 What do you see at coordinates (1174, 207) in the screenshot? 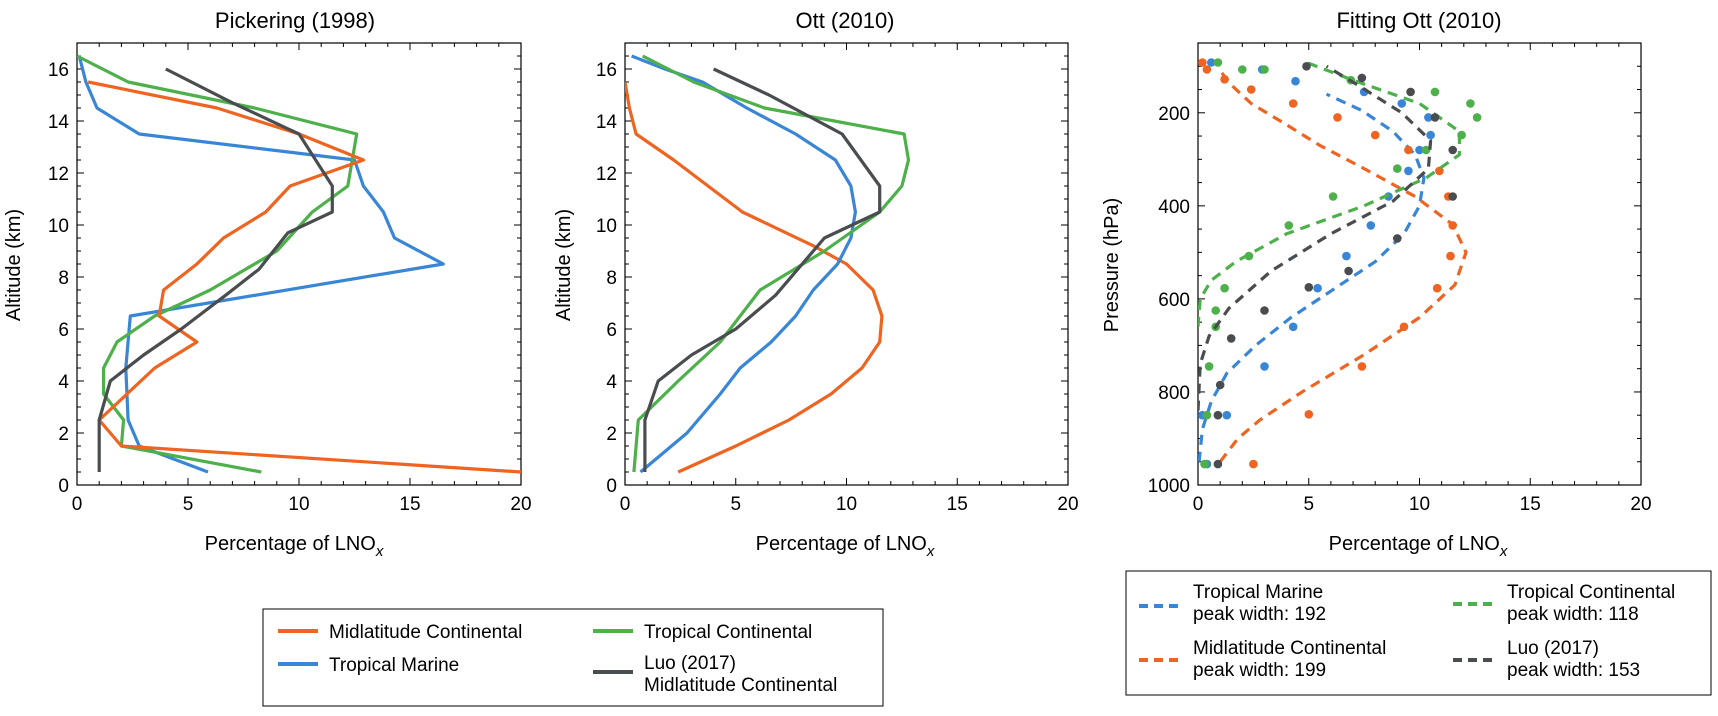
I see `y-tick-label: 400` at bounding box center [1174, 207].